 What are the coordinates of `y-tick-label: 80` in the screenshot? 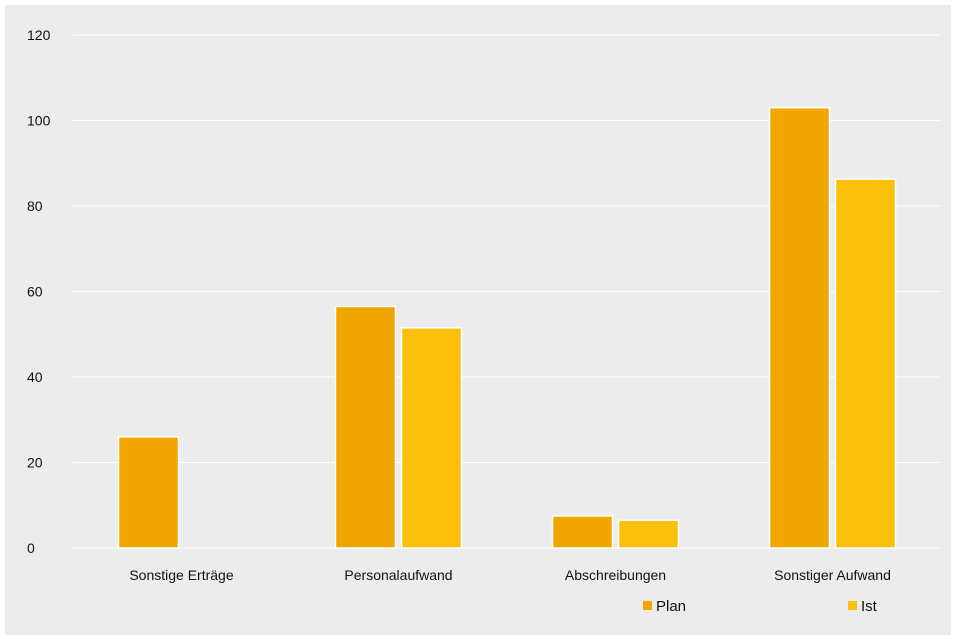 It's located at (35, 206).